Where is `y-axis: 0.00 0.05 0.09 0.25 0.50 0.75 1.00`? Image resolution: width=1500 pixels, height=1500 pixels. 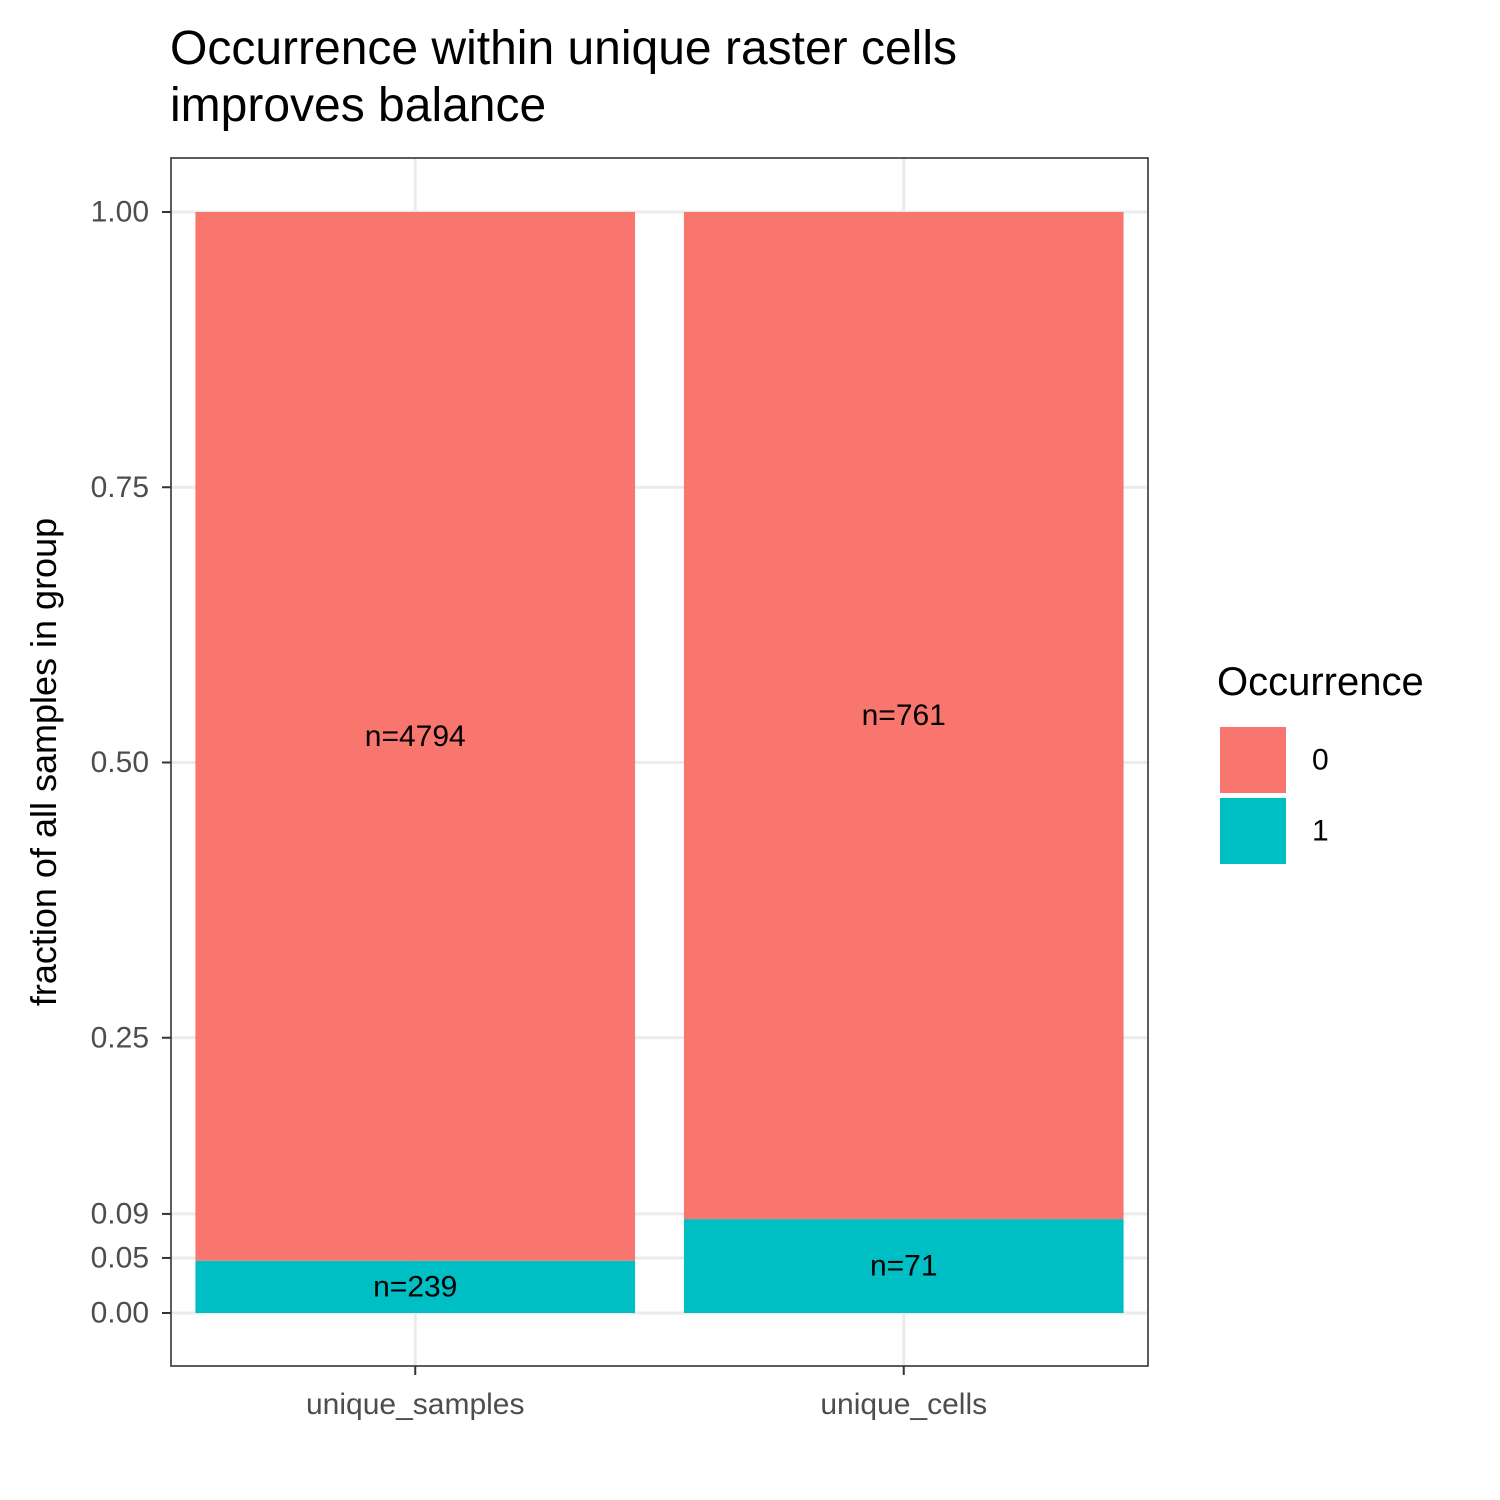
y-axis: 0.00 0.05 0.09 0.25 0.50 0.75 1.00 is located at coordinates (131, 763).